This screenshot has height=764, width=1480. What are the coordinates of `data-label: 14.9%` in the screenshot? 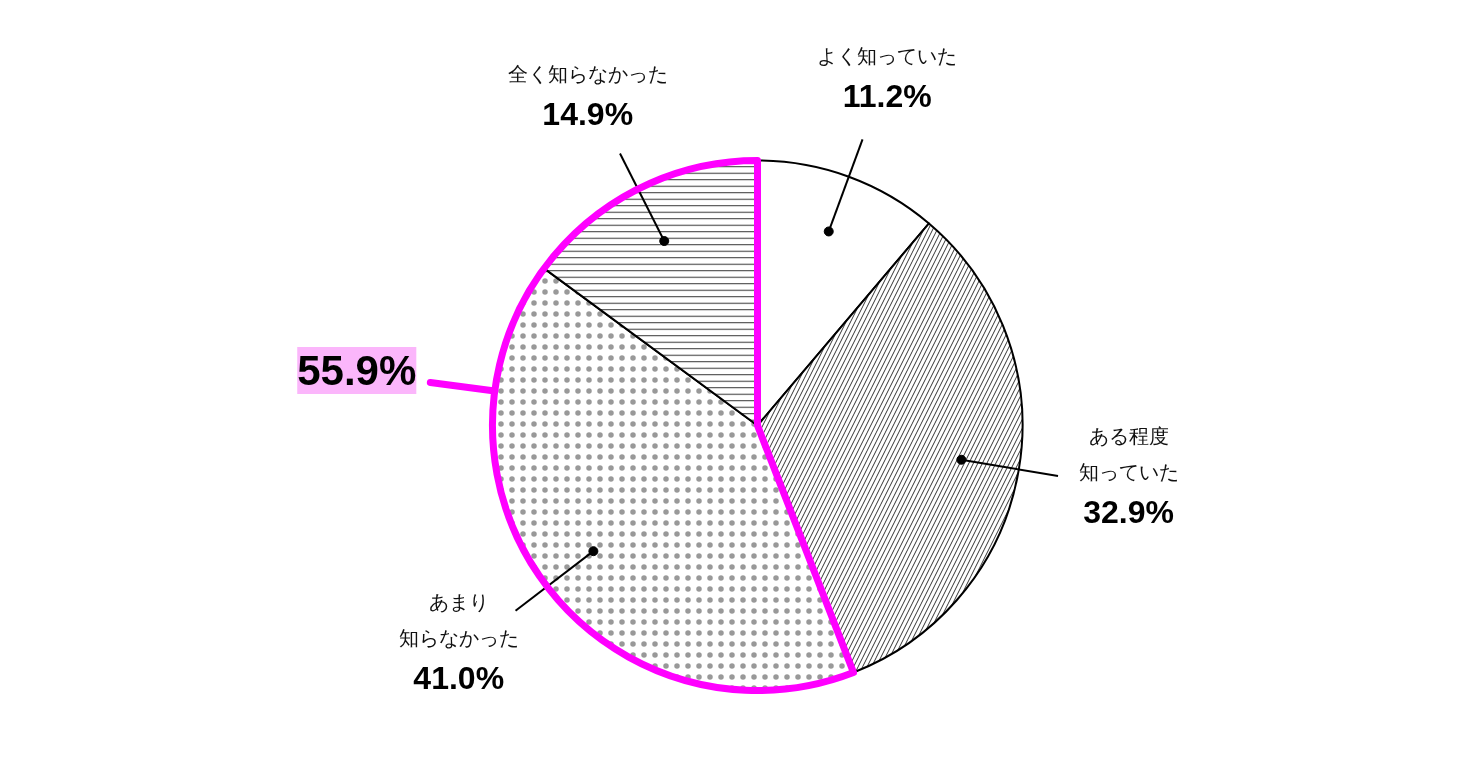 It's located at (588, 113).